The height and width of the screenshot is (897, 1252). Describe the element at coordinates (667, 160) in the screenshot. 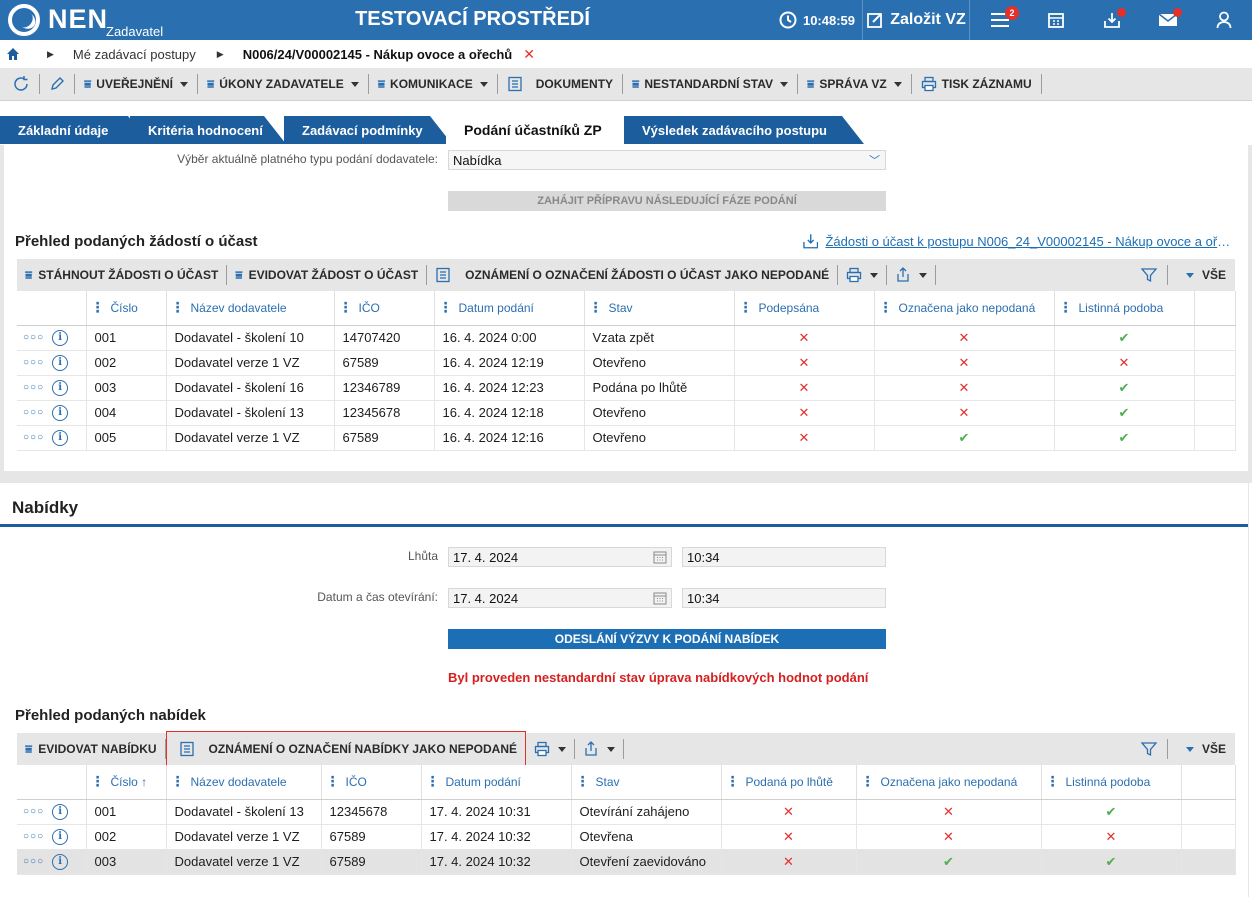

I see `submission-type-select: Nabídka ﹀` at that location.